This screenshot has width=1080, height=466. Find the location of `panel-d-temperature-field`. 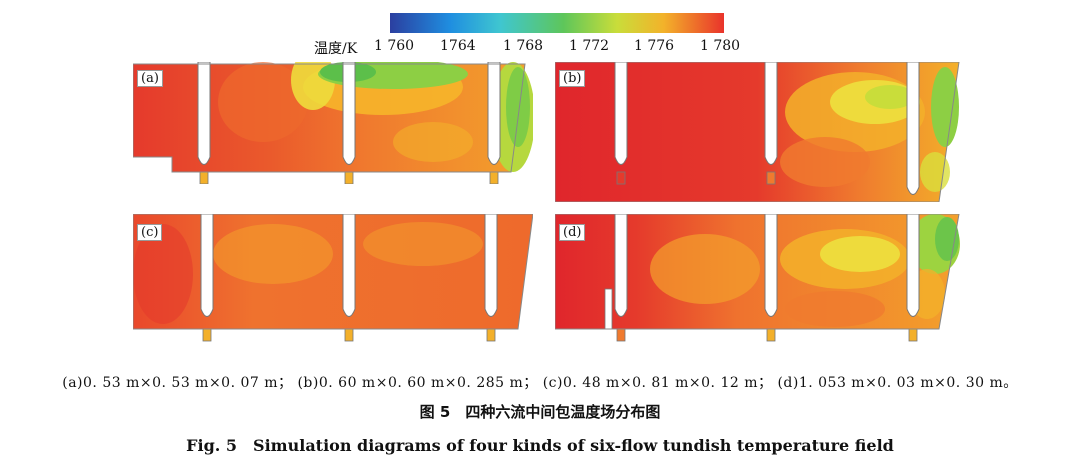

panel-d-temperature-field is located at coordinates (757, 278).